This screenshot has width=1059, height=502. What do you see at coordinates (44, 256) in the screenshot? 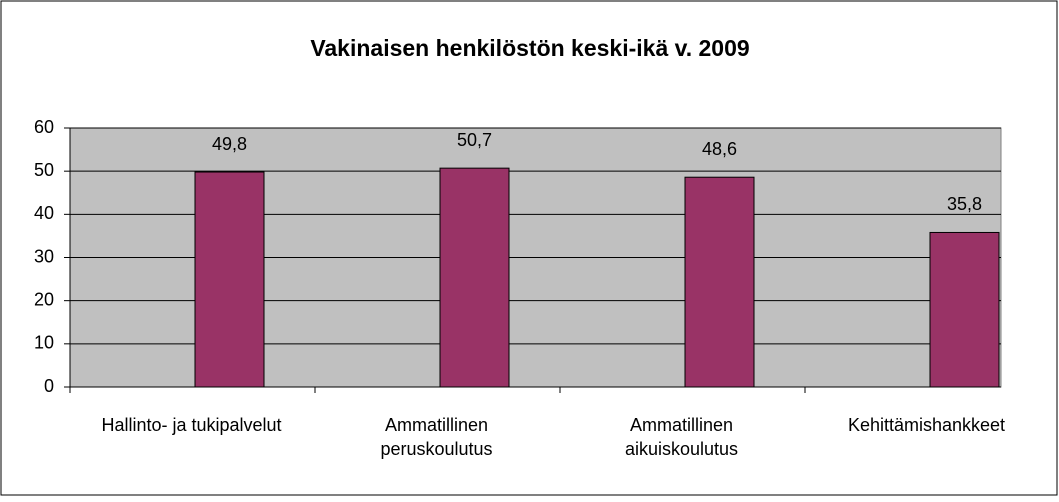
I see `y-tick-label: 30` at bounding box center [44, 256].